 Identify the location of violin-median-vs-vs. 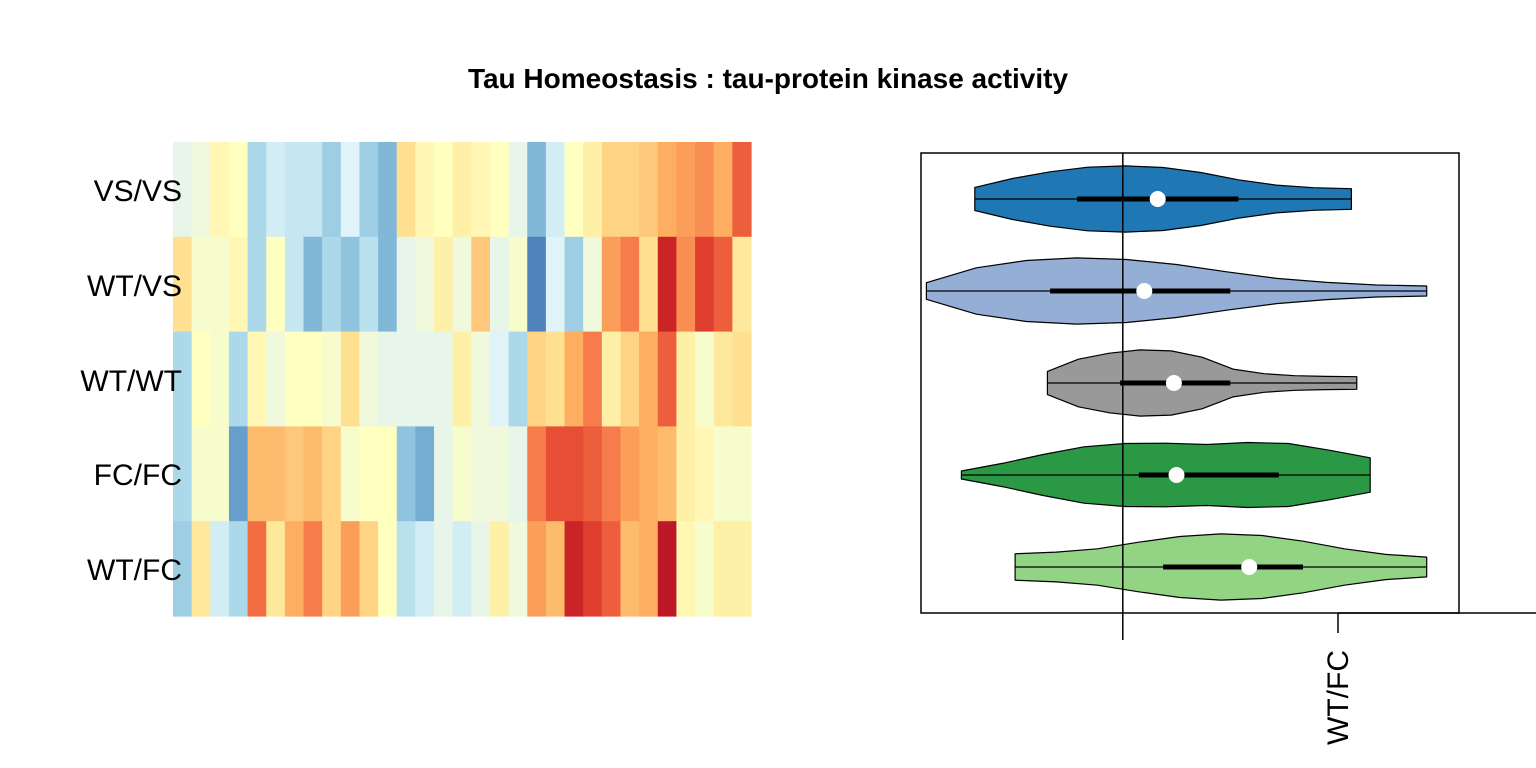
(1157, 199).